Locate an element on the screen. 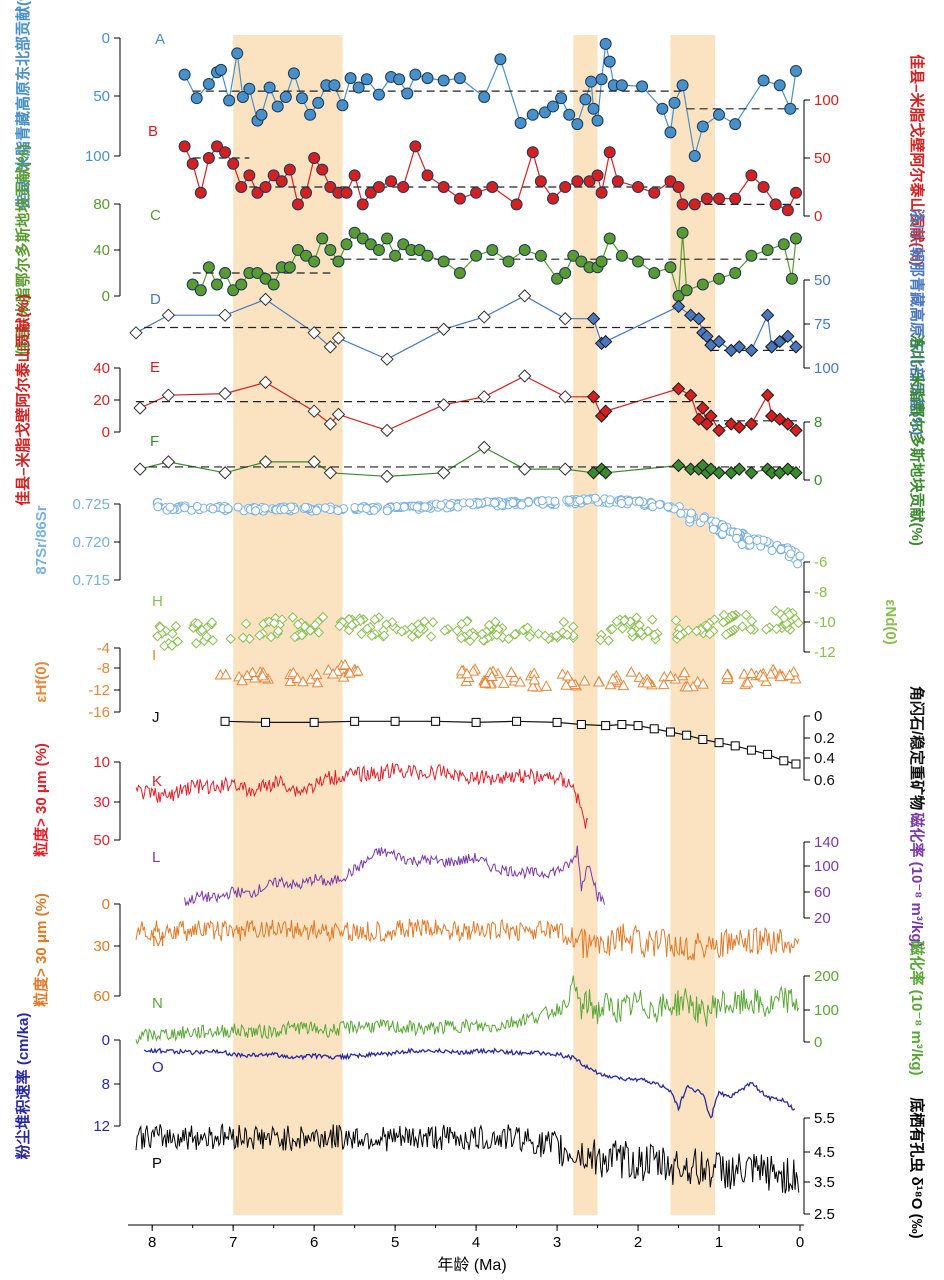 The width and height of the screenshot is (944, 1280). x-tick-label: 2 is located at coordinates (638, 1242).